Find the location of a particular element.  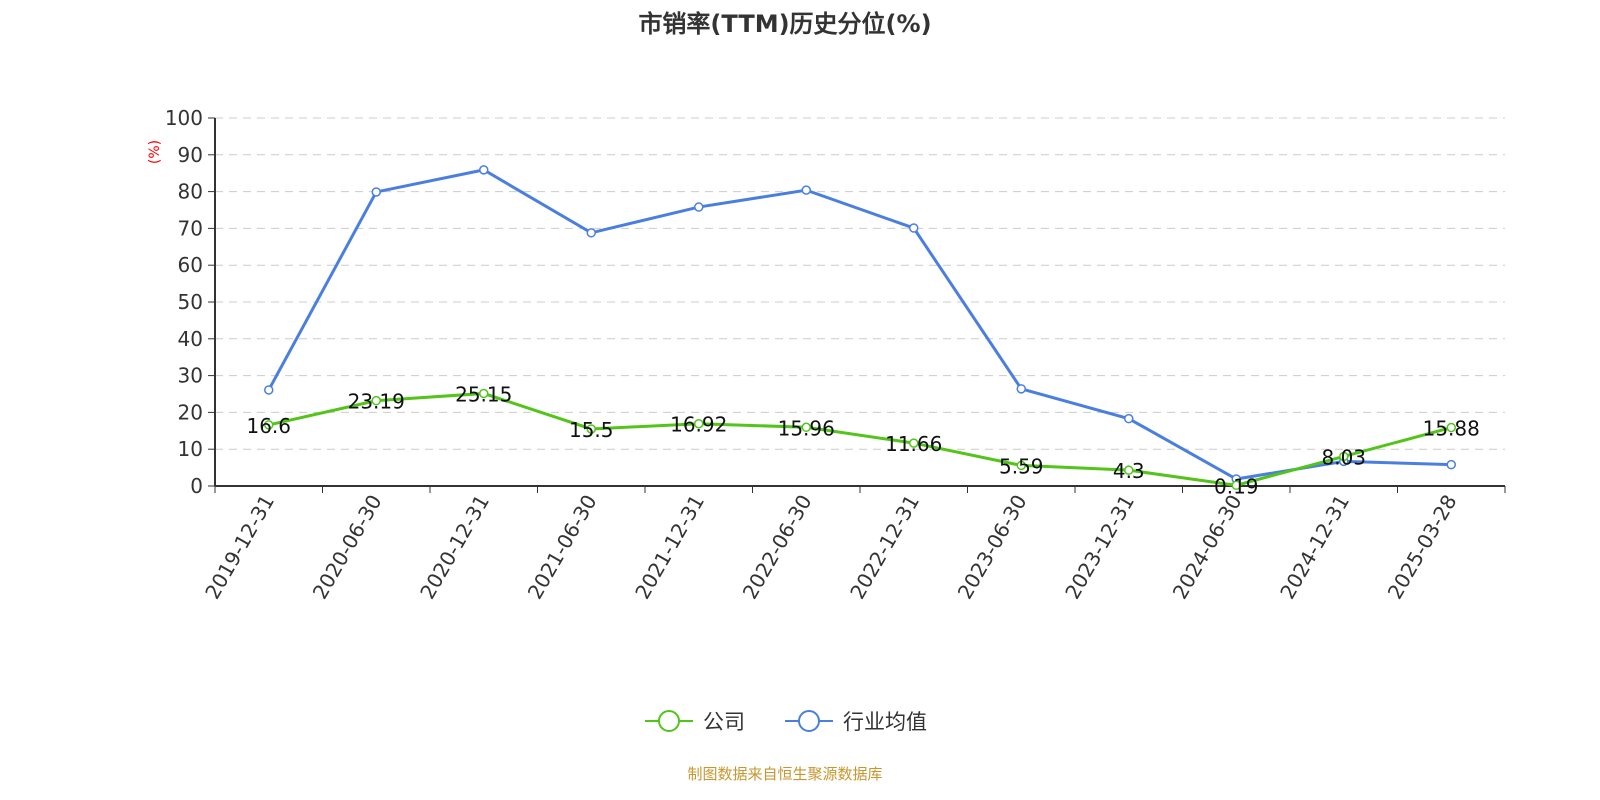

y-tick-label: 40 is located at coordinates (190, 339).